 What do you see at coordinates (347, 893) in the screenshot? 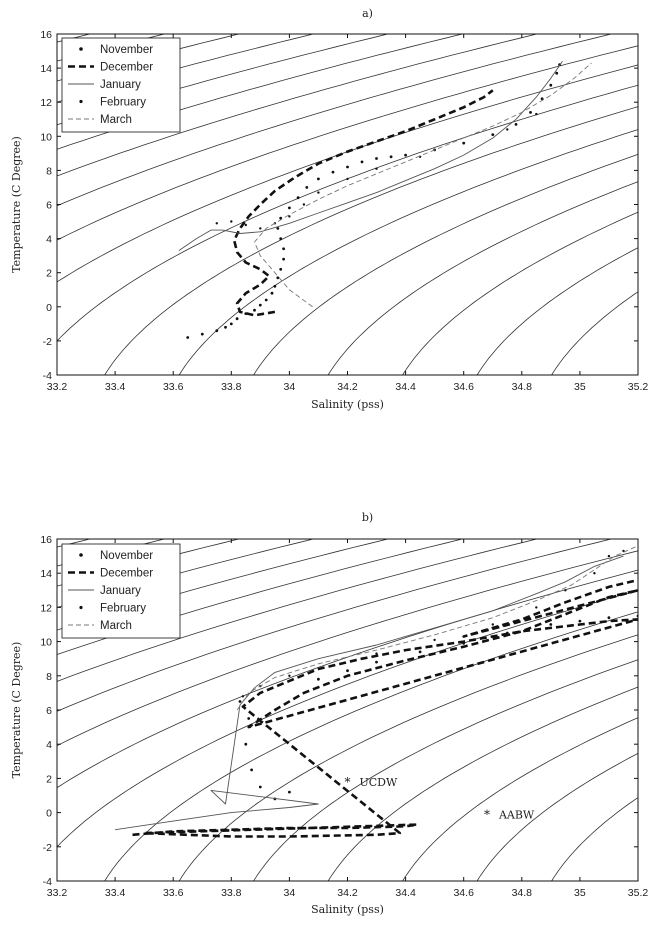
I see `x-tick-label: 34.2` at bounding box center [347, 893].